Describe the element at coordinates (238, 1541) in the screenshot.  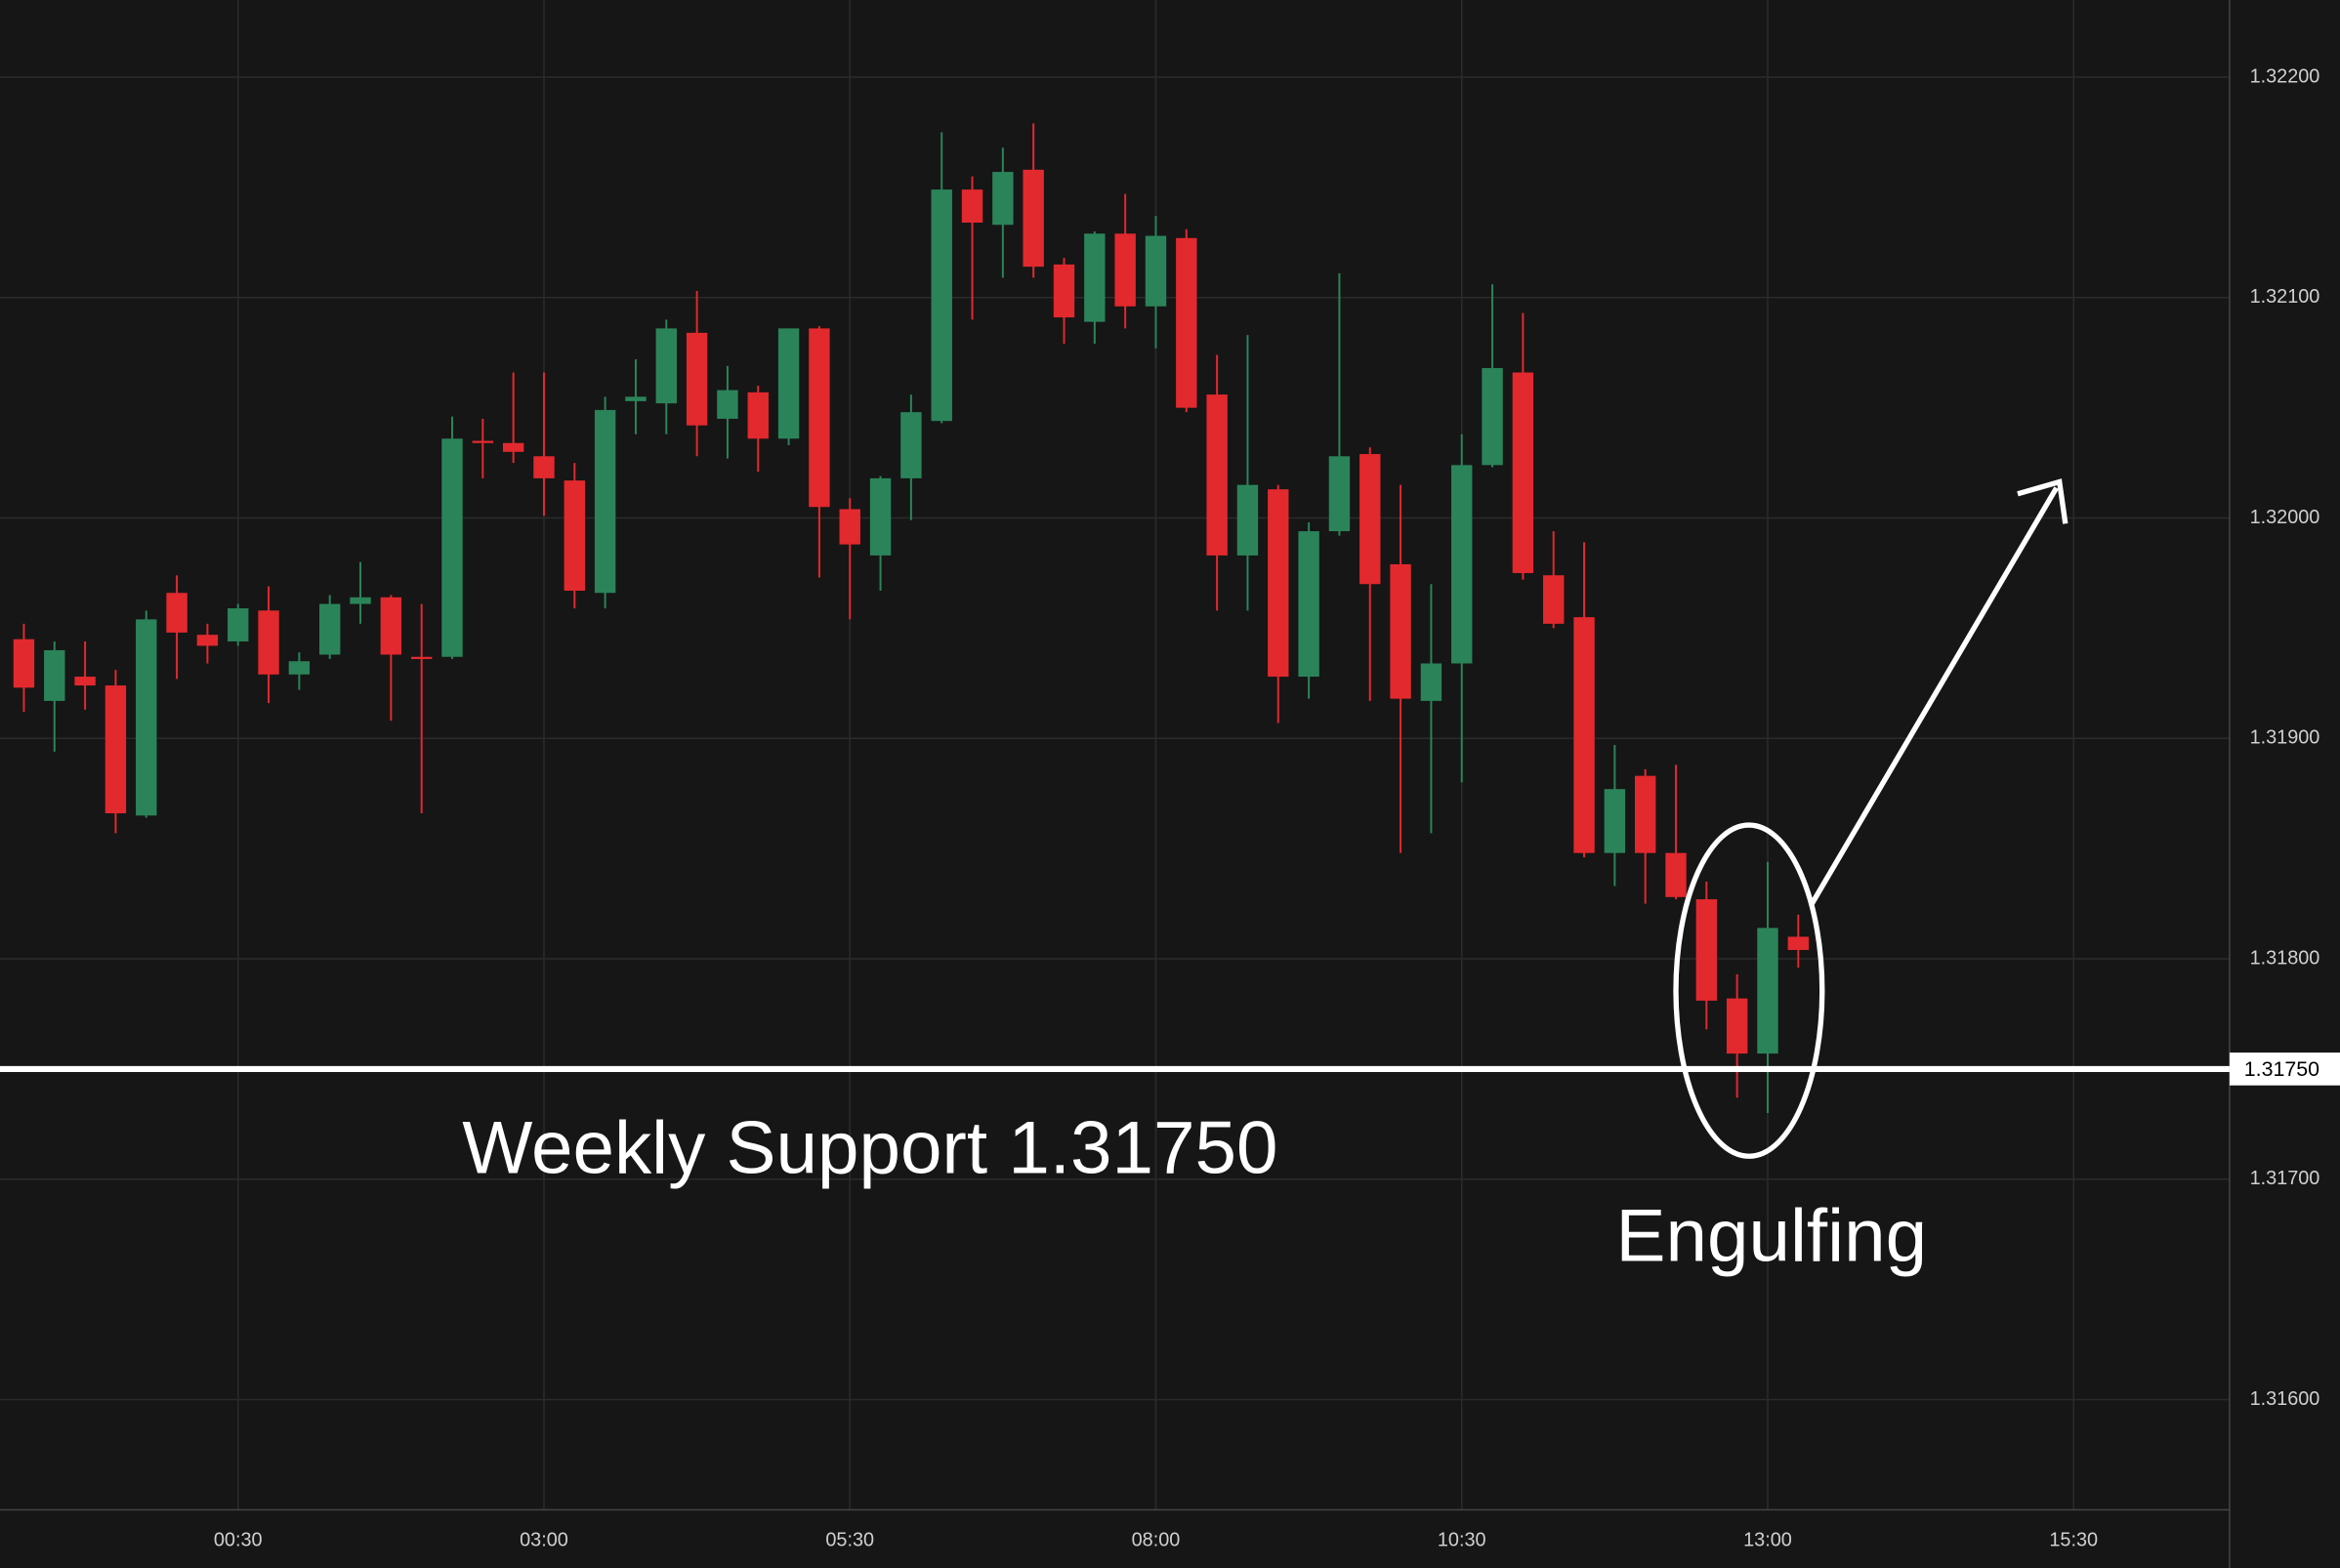
I see `x-tick-label: 00:30` at that location.